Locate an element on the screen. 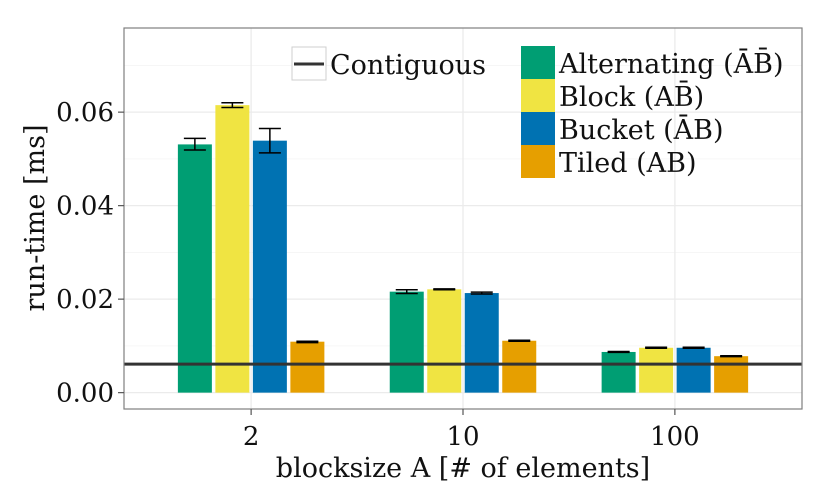  legend-label: Contiguous is located at coordinates (408, 65).